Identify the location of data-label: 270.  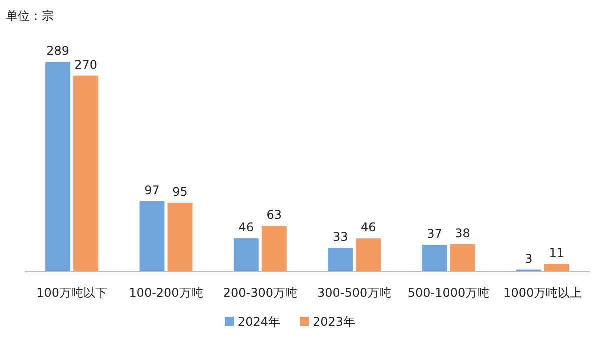
(86, 65).